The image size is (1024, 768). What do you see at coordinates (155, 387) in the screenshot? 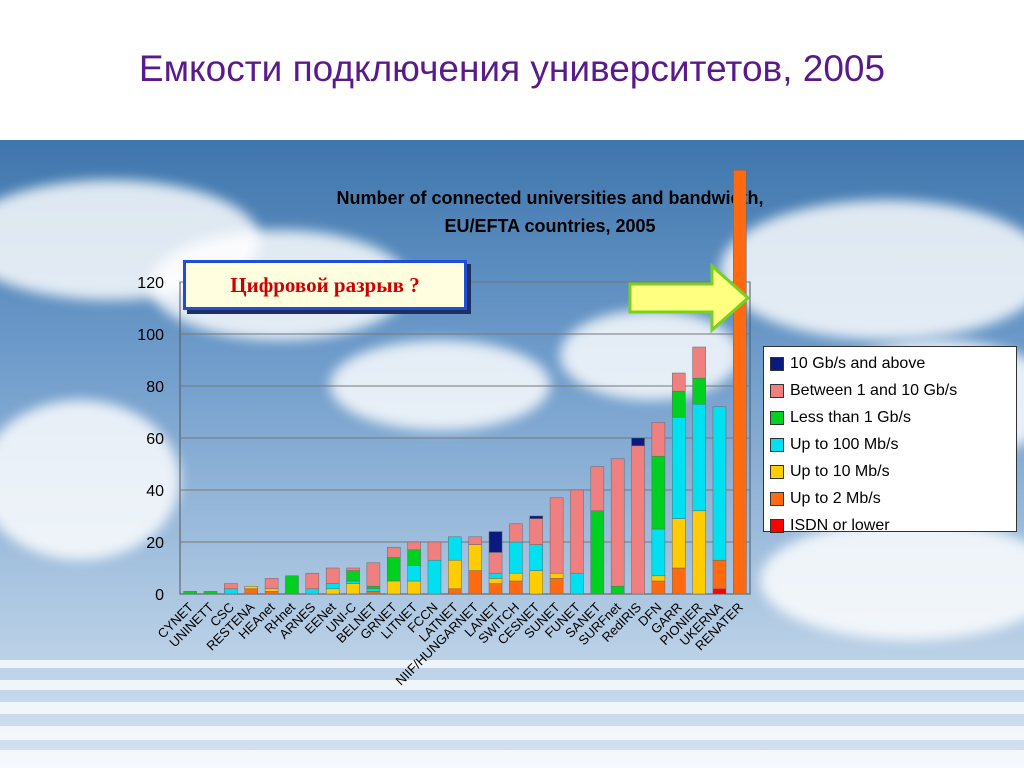
I see `y-tick-label: 80` at bounding box center [155, 387].